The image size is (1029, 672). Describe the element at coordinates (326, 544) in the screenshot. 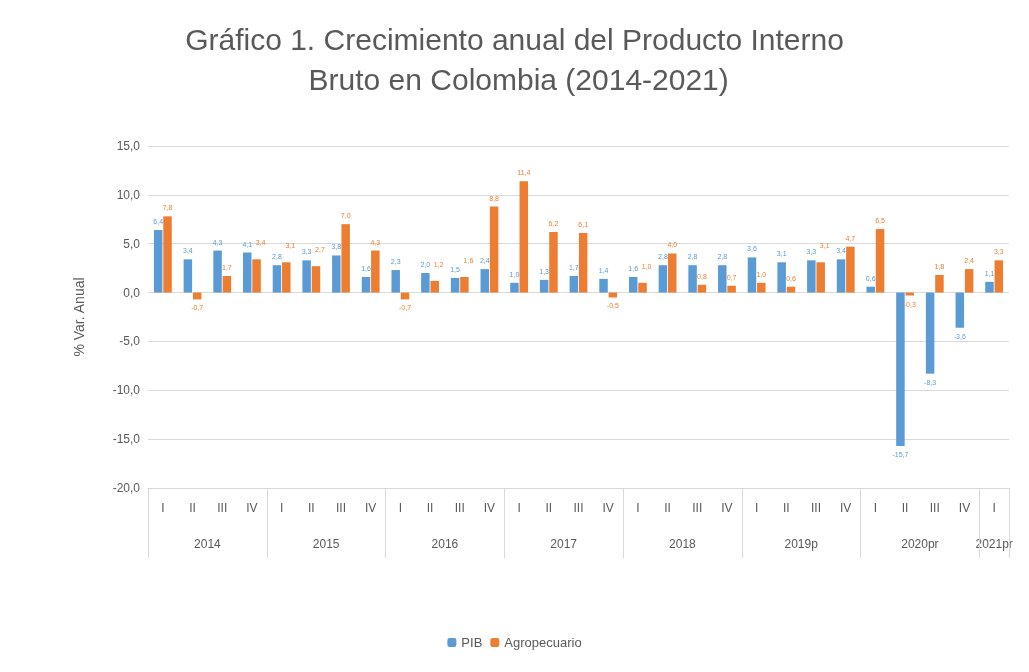

I see `text: 2015` at that location.